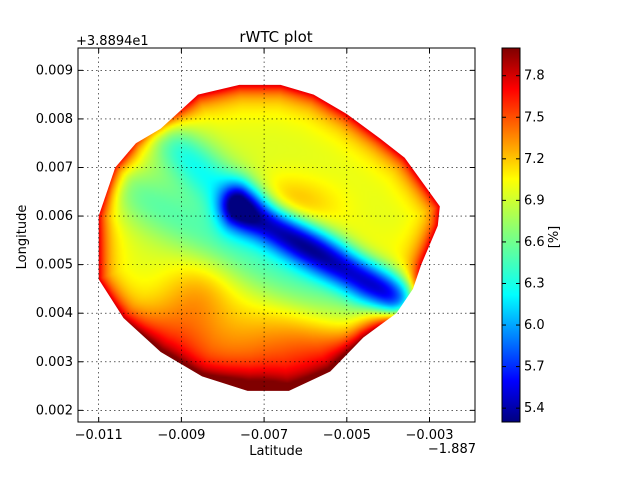  Describe the element at coordinates (534, 283) in the screenshot. I see `colorbar-tick-label: 6.3` at that location.